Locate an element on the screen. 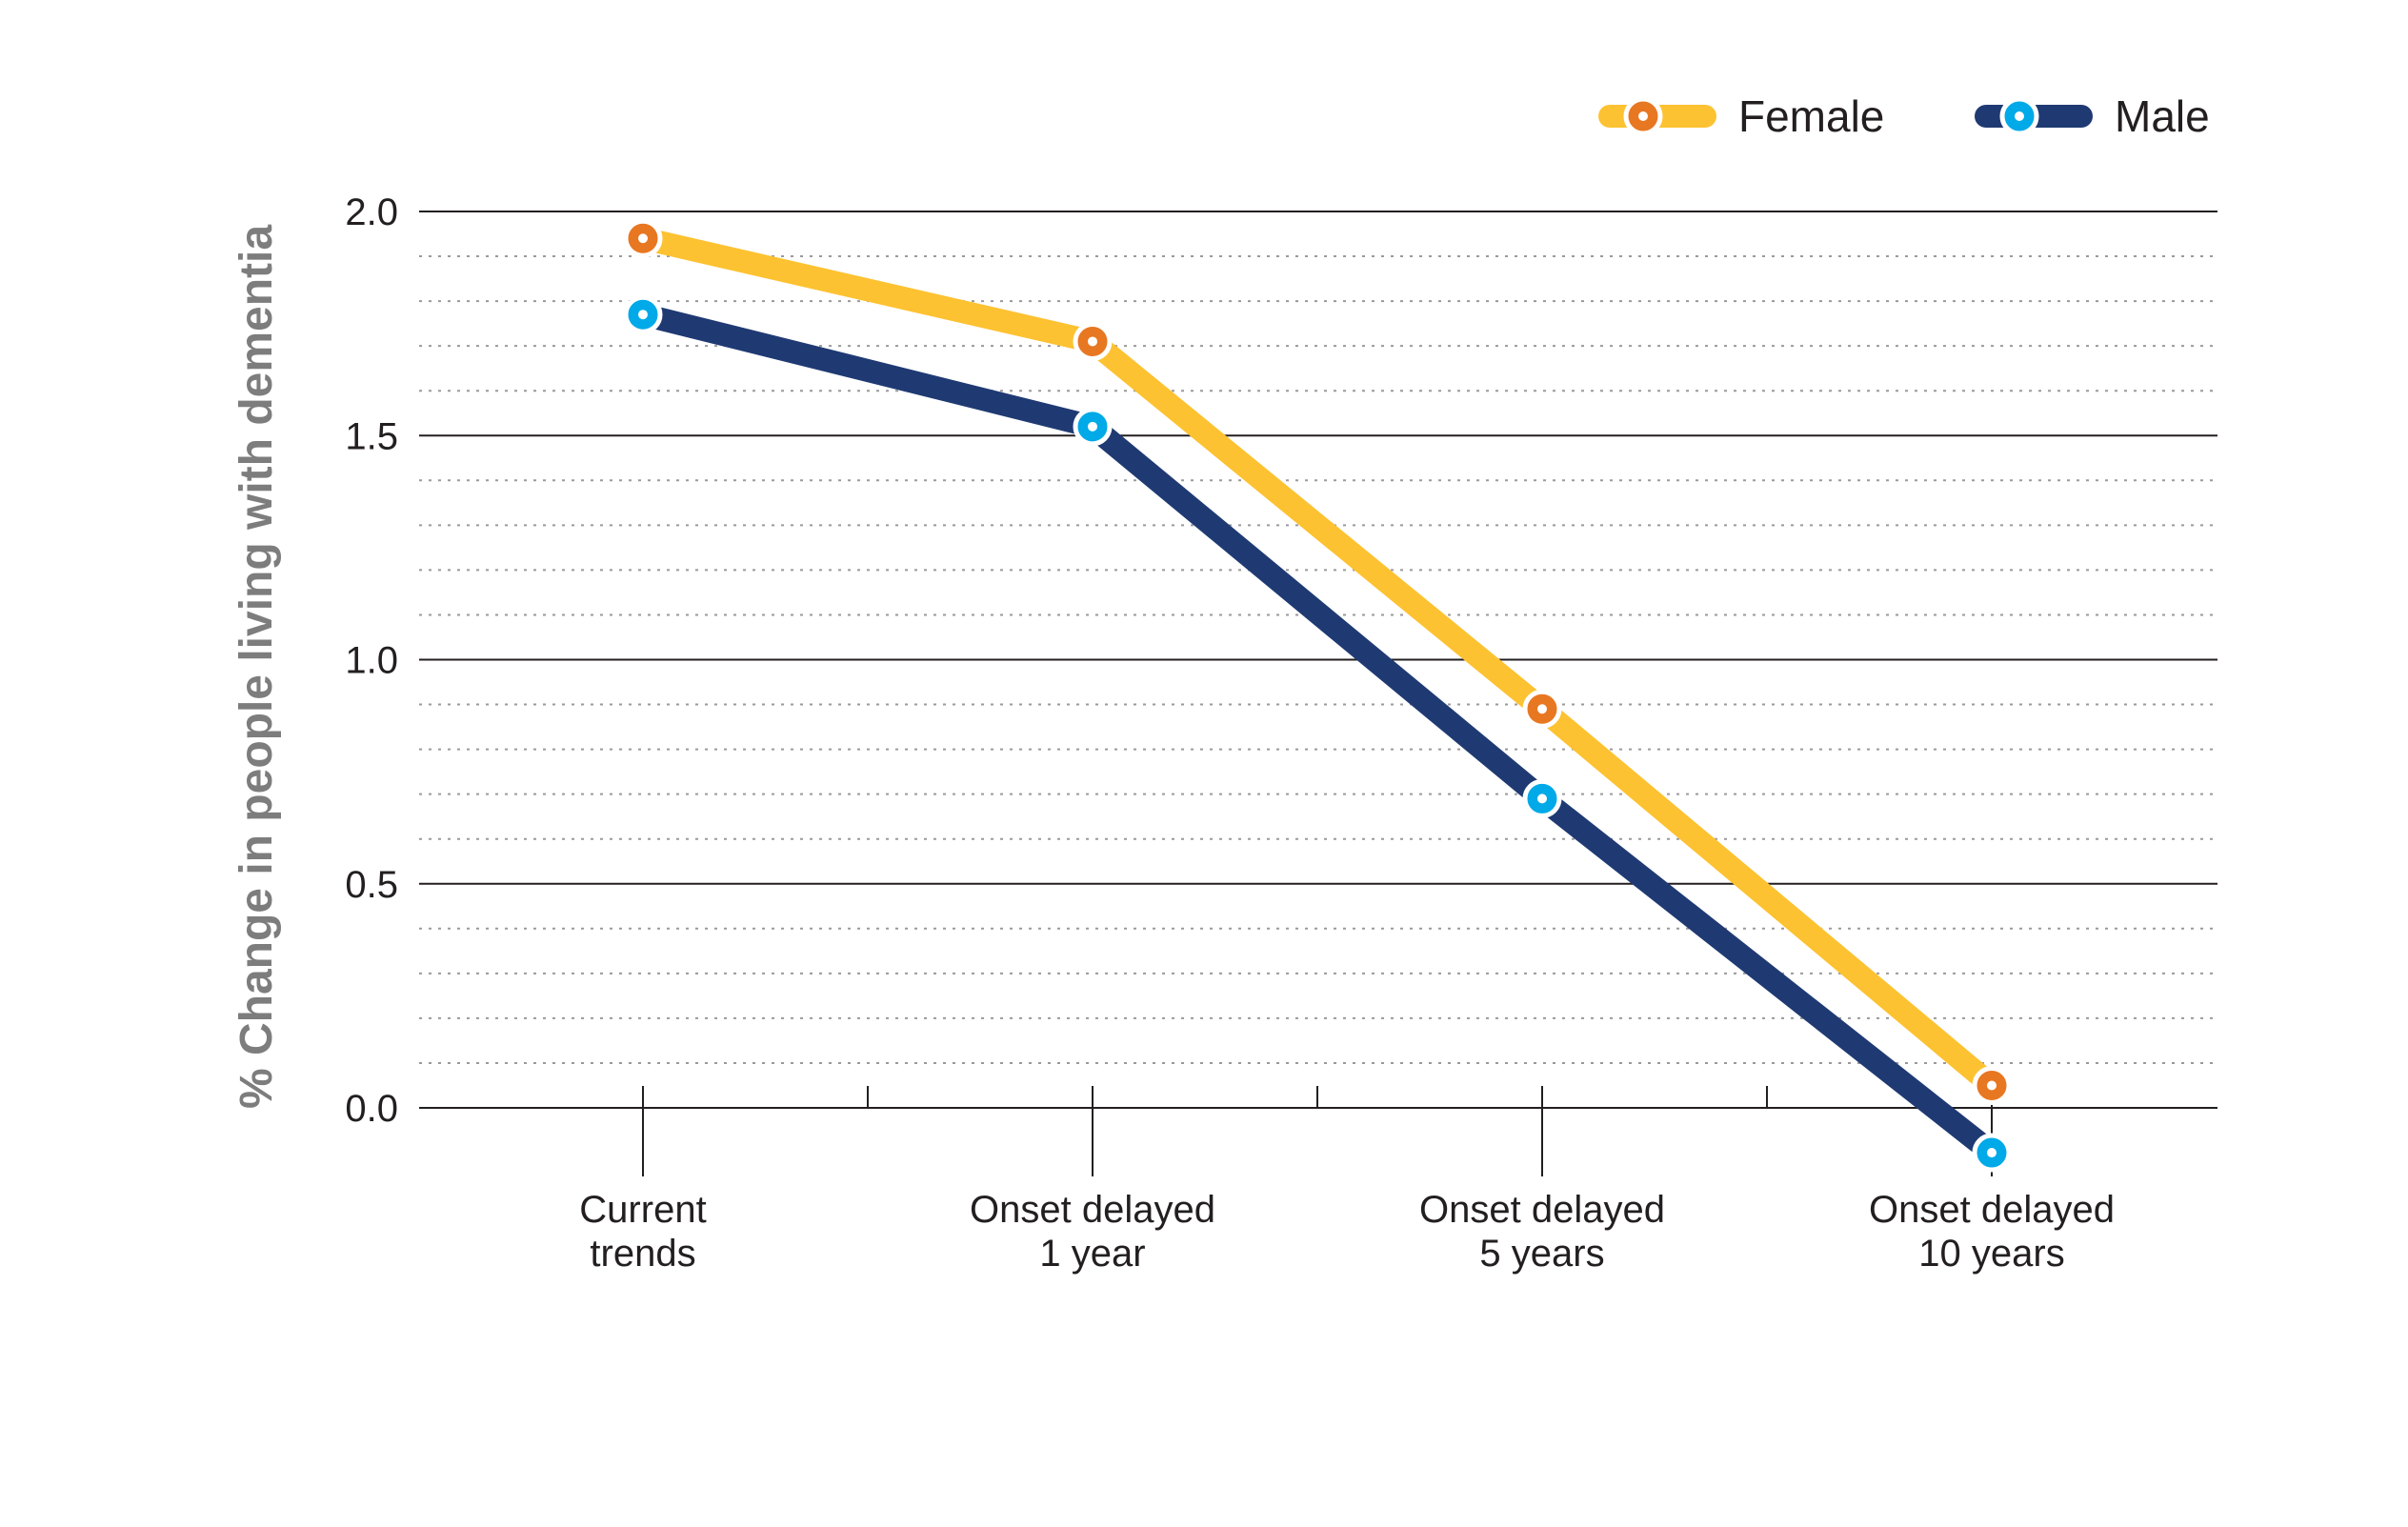 This screenshot has width=2408, height=1527. y-tick-label: 0.0 is located at coordinates (371, 1109).